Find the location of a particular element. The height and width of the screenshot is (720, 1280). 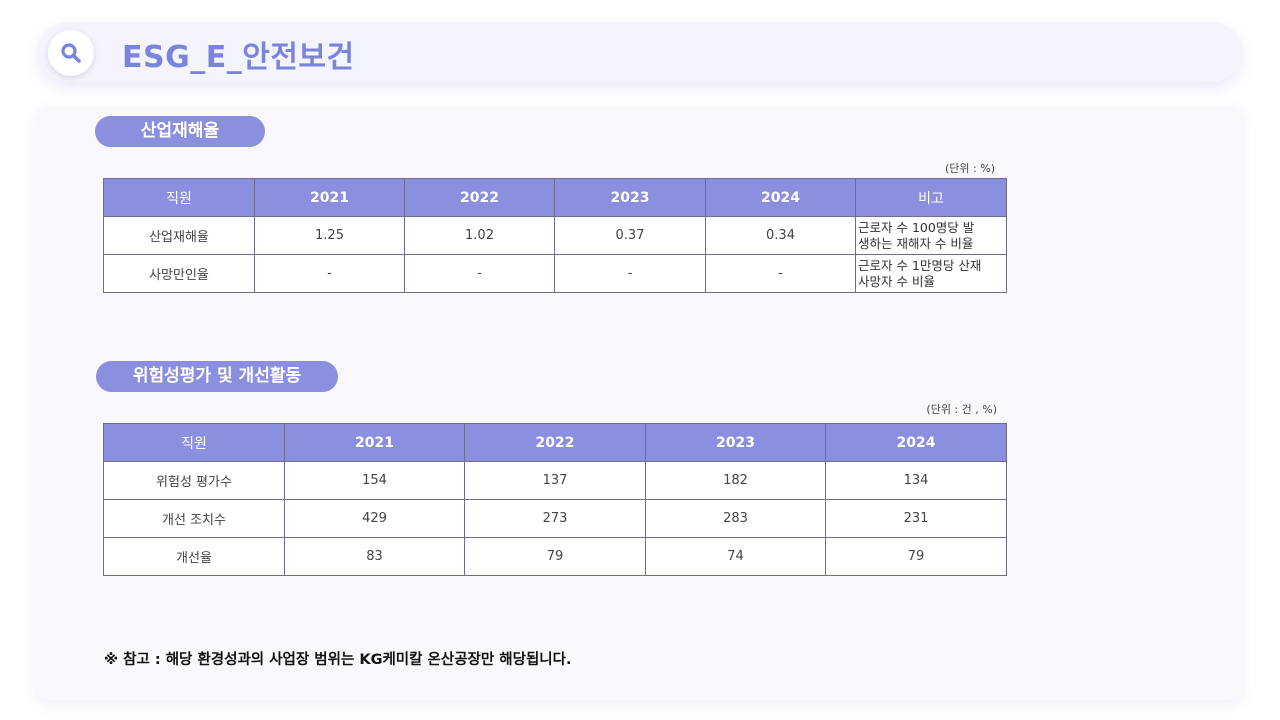

row-label: 위험성 평가수 is located at coordinates (194, 480).